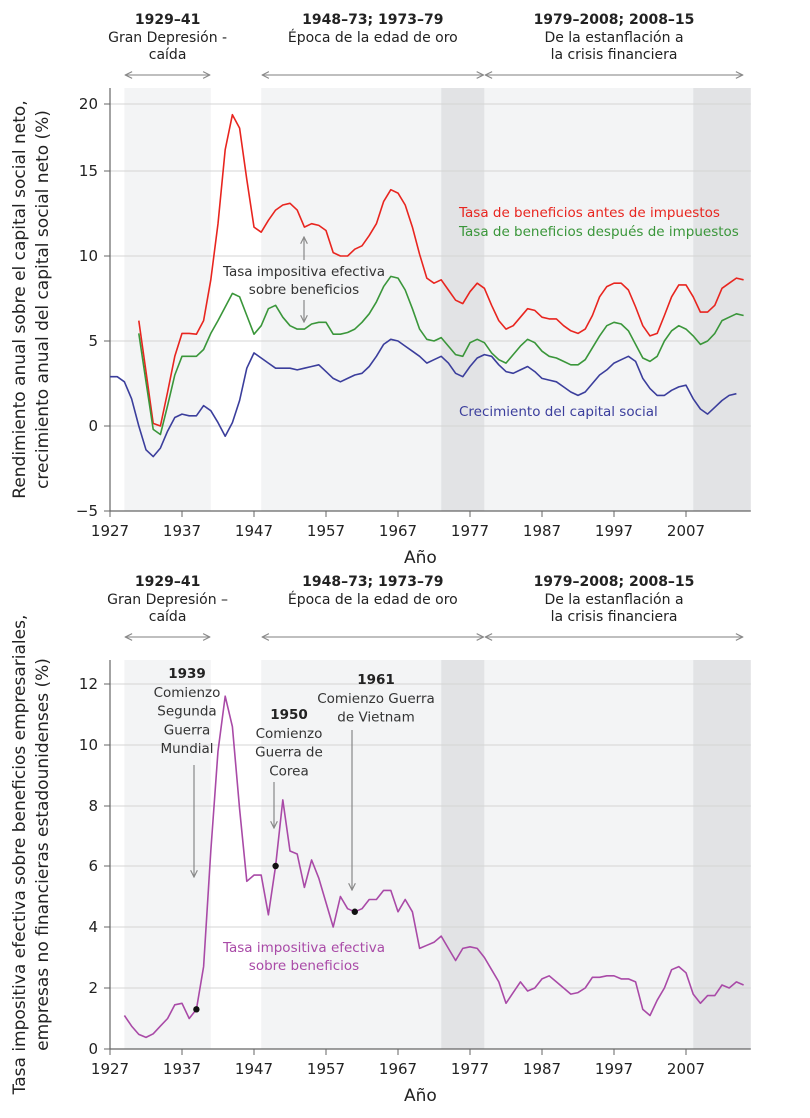 This screenshot has height=1118, width=810. What do you see at coordinates (289, 715) in the screenshot?
I see `event-year: 1950` at bounding box center [289, 715].